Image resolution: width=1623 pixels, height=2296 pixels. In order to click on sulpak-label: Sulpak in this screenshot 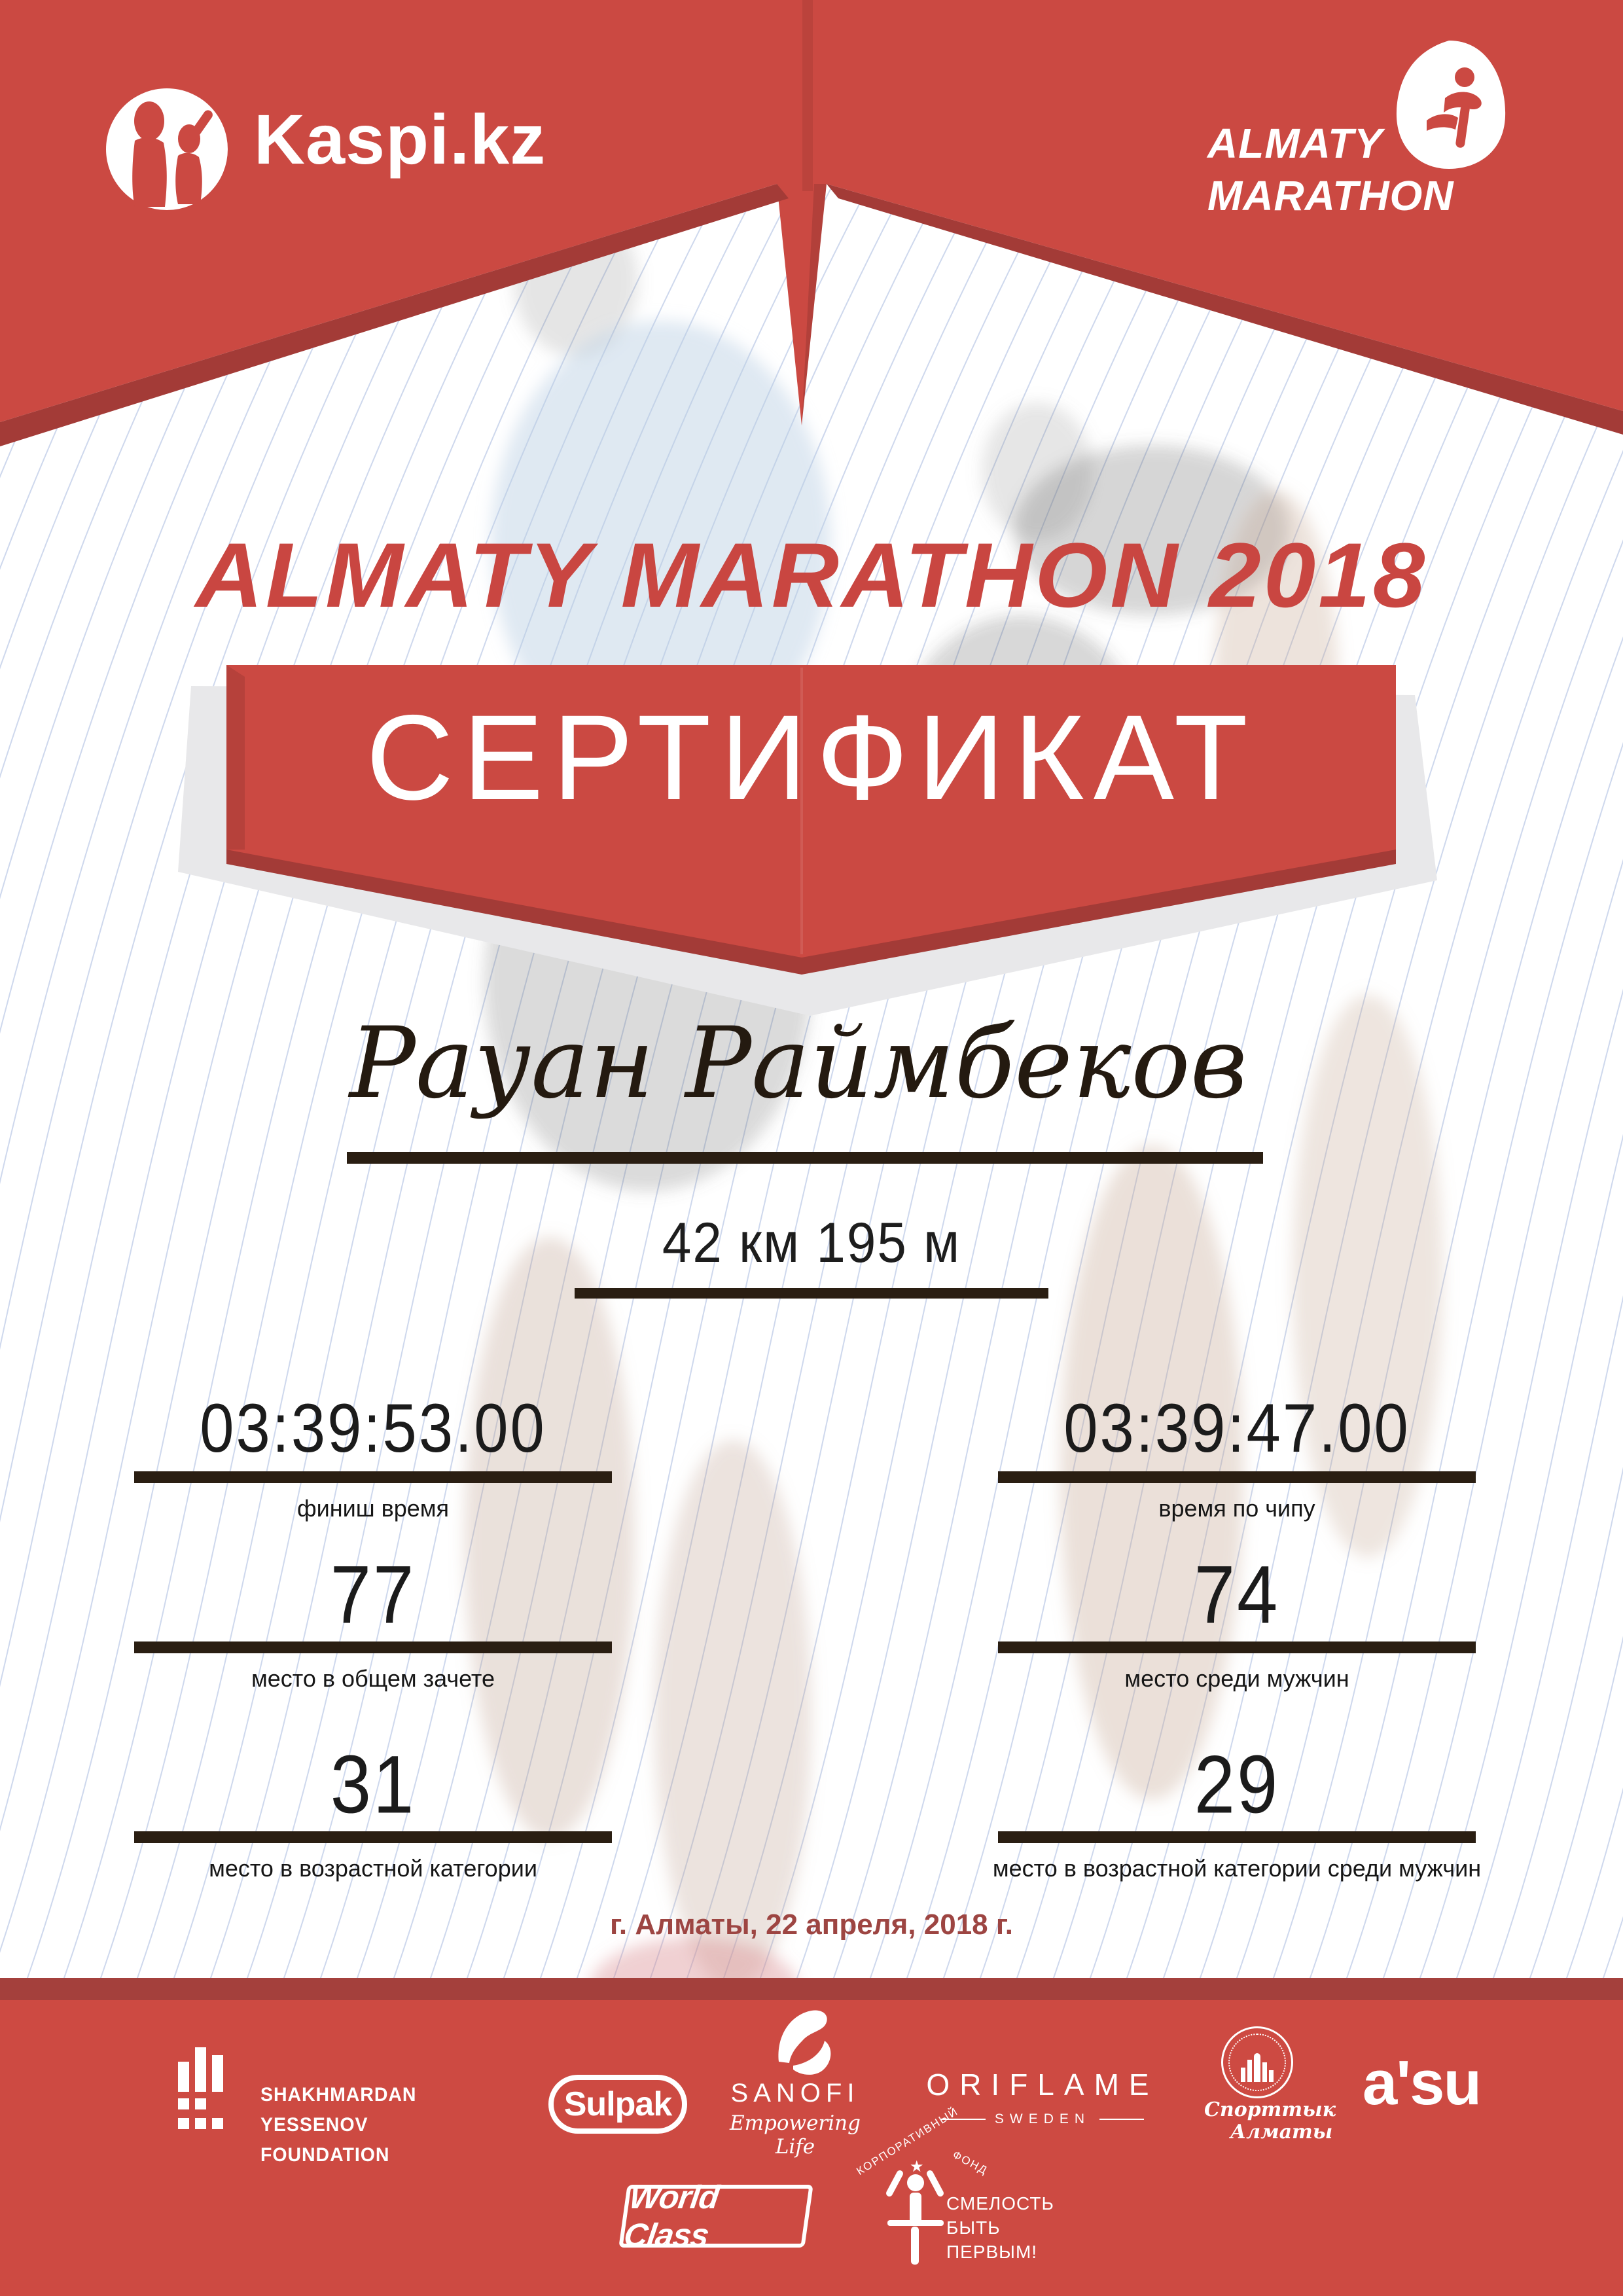, I will do `click(618, 2104)`.